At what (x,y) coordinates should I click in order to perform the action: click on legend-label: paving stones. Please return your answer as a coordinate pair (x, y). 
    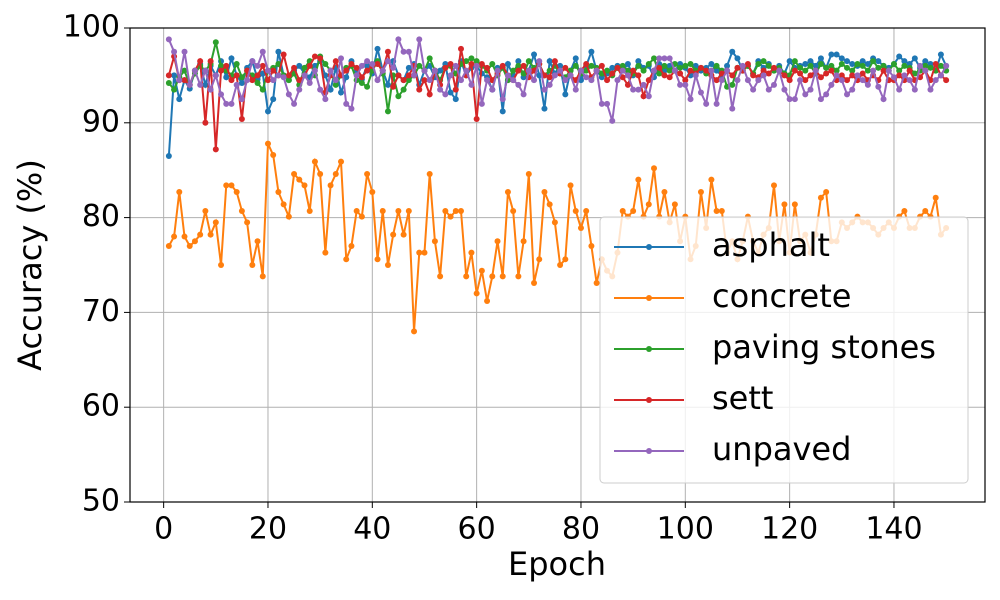
    Looking at the image, I should click on (824, 347).